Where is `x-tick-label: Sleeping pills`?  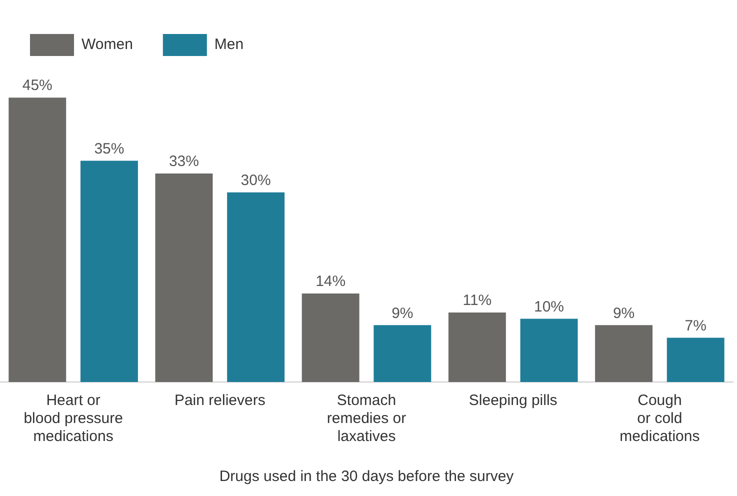
x-tick-label: Sleeping pills is located at coordinates (513, 401).